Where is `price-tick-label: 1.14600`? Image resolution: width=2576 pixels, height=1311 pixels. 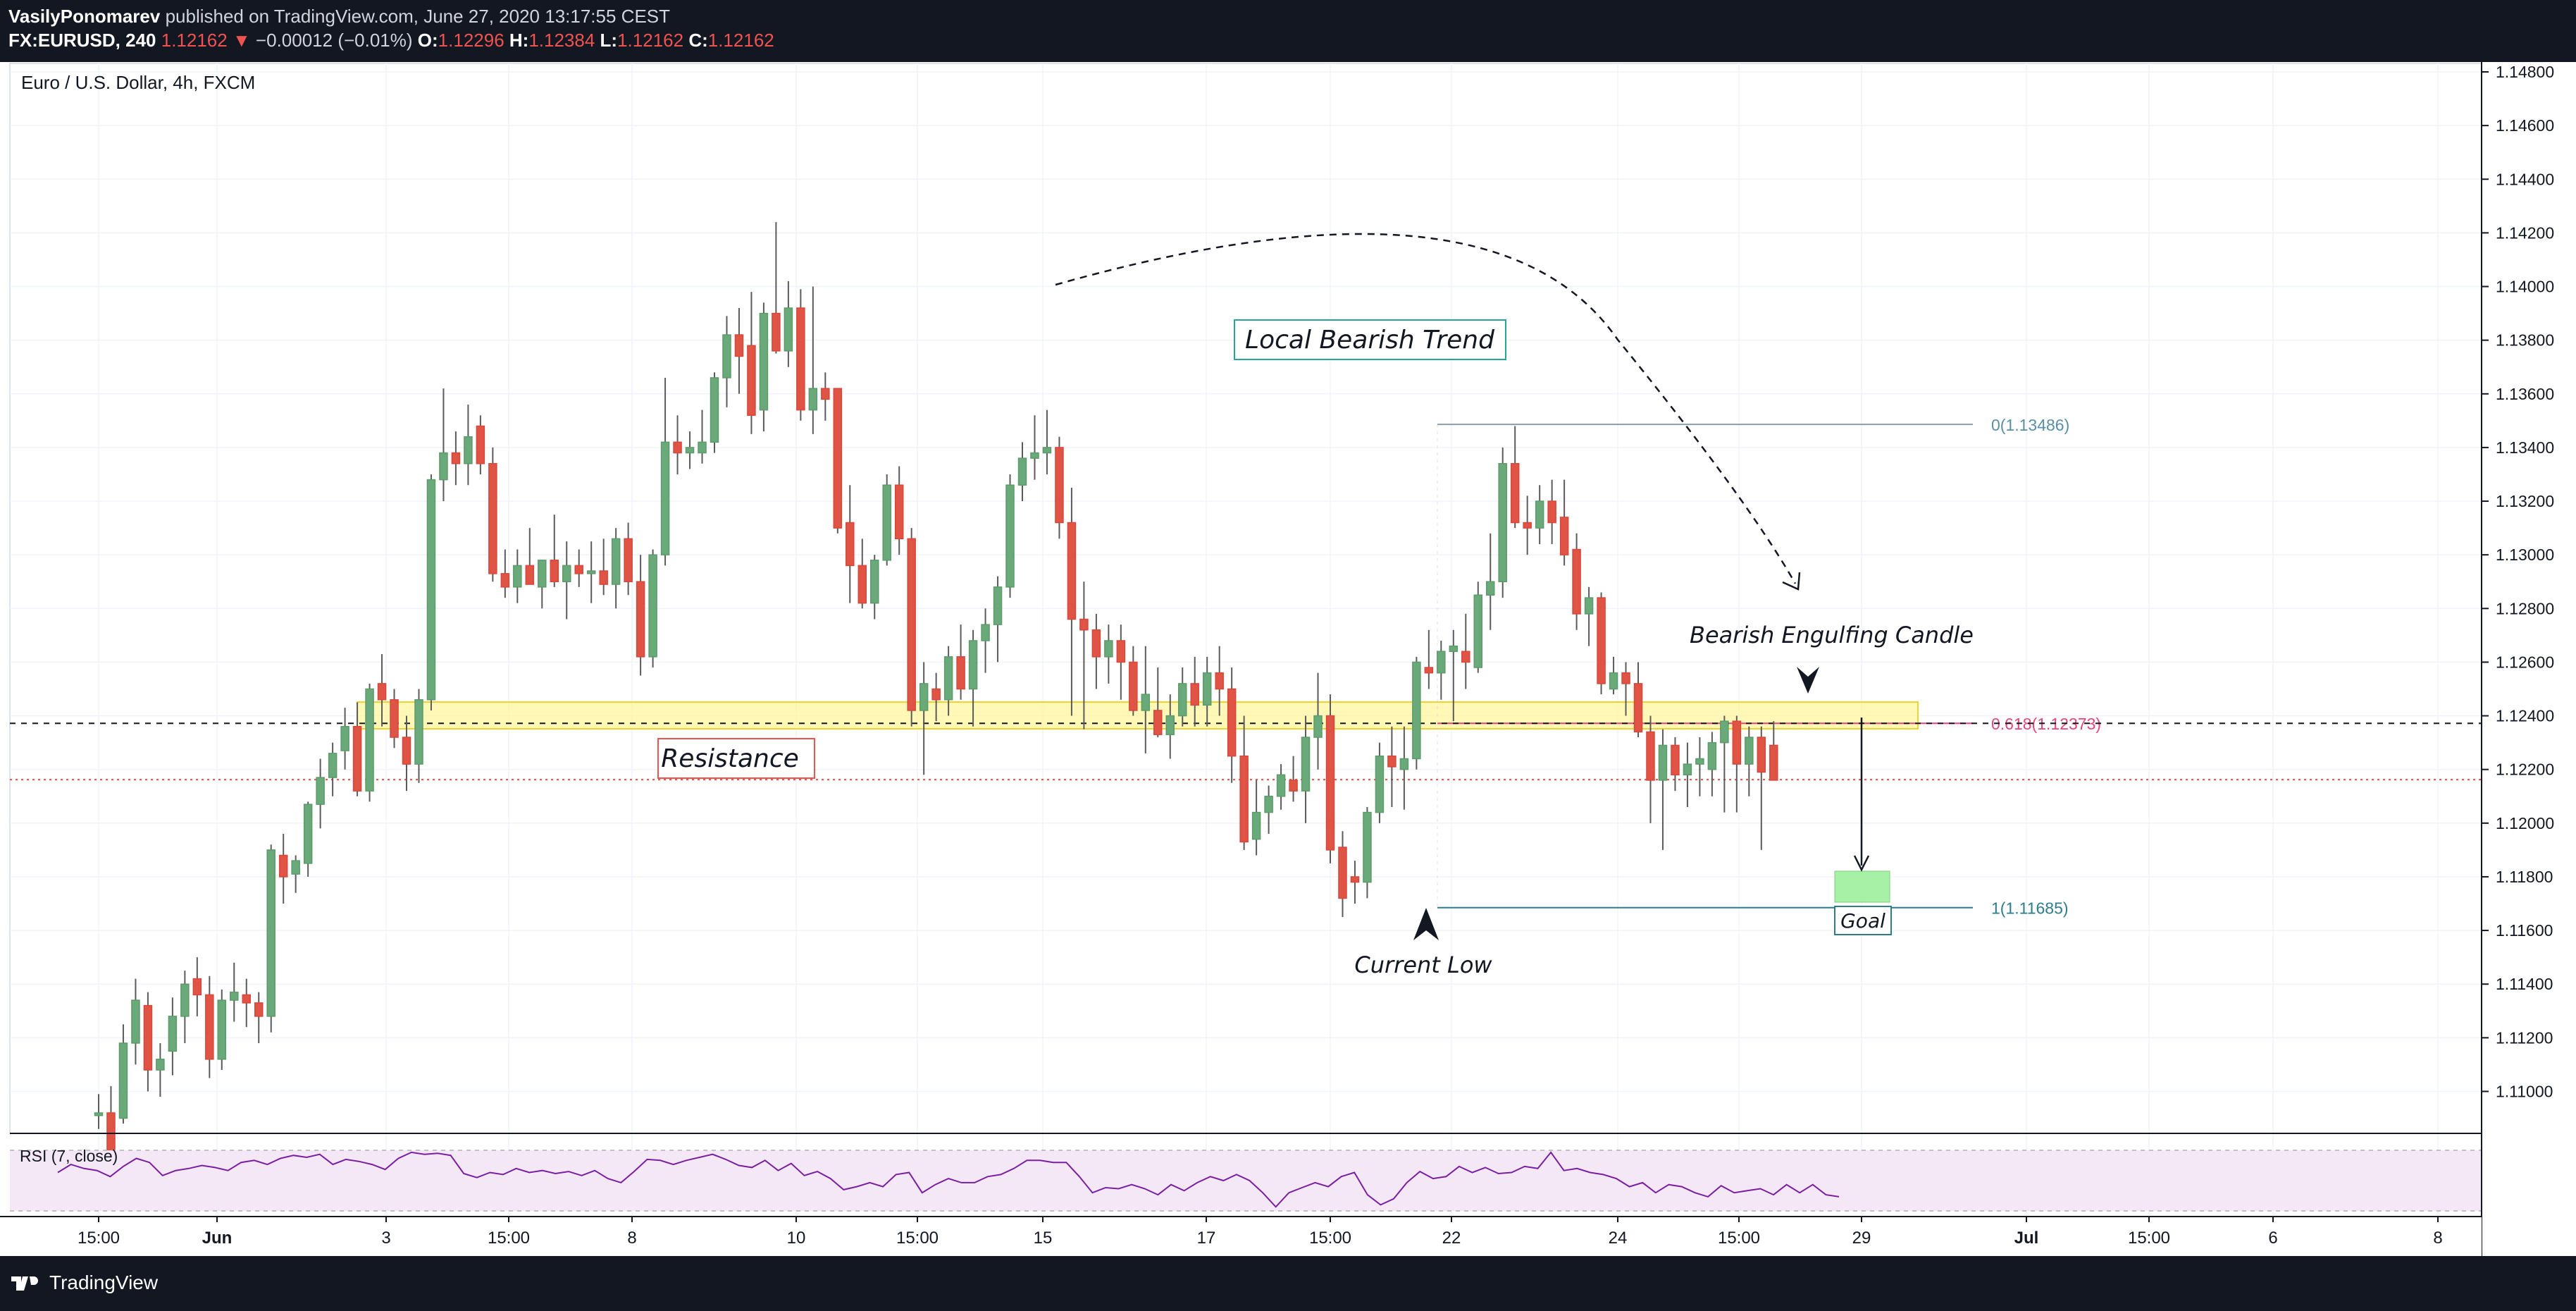 price-tick-label: 1.14600 is located at coordinates (2525, 126).